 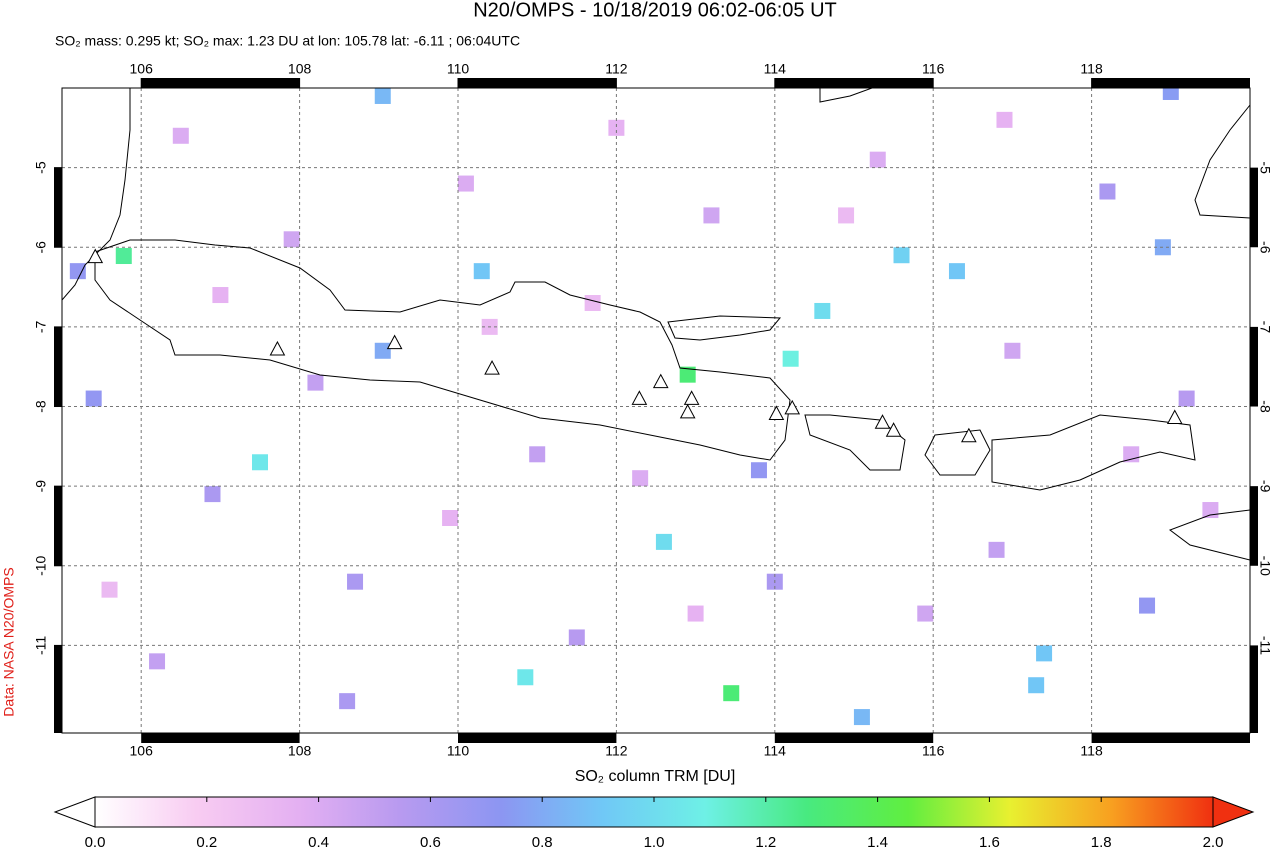 I want to click on coast-sulawesi, so click(x=1222, y=161).